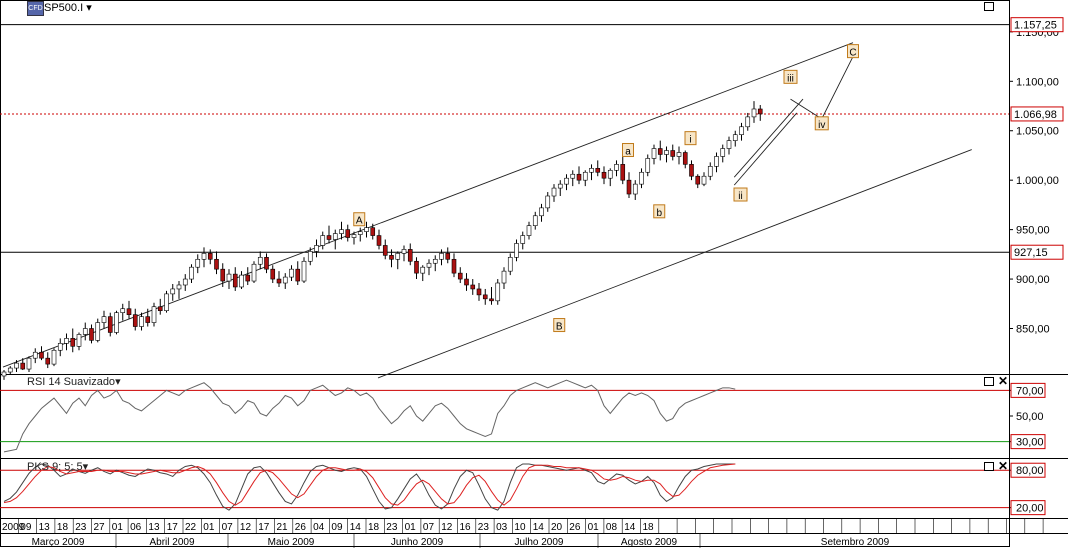  I want to click on wave-label-i: i, so click(690, 140).